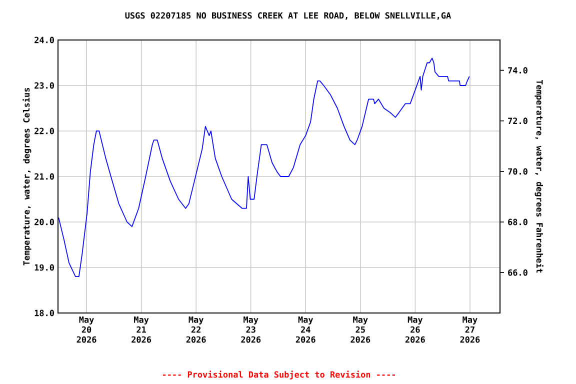 The height and width of the screenshot is (384, 576). Describe the element at coordinates (44, 176) in the screenshot. I see `y-tick-label: 21.0` at that location.